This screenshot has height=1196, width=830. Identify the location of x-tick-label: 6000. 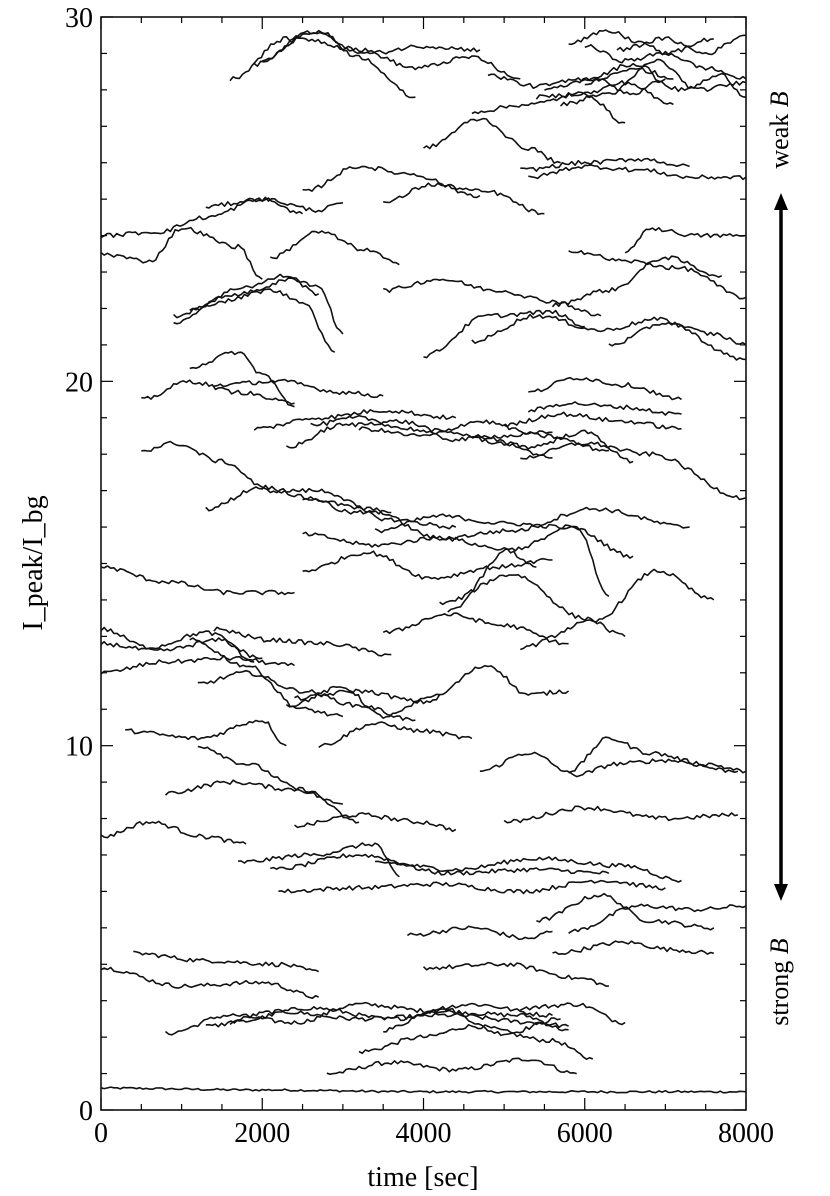
(585, 1133).